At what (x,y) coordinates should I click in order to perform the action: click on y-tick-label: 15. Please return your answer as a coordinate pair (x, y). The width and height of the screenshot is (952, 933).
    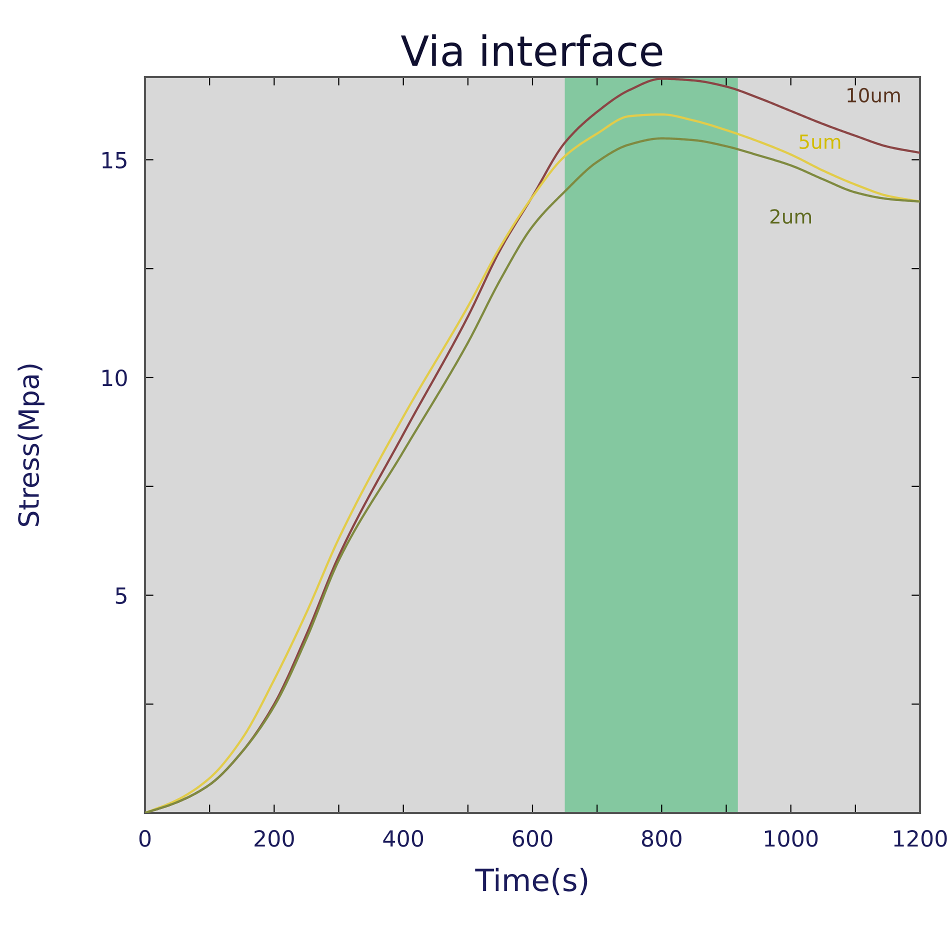
    Looking at the image, I should click on (114, 160).